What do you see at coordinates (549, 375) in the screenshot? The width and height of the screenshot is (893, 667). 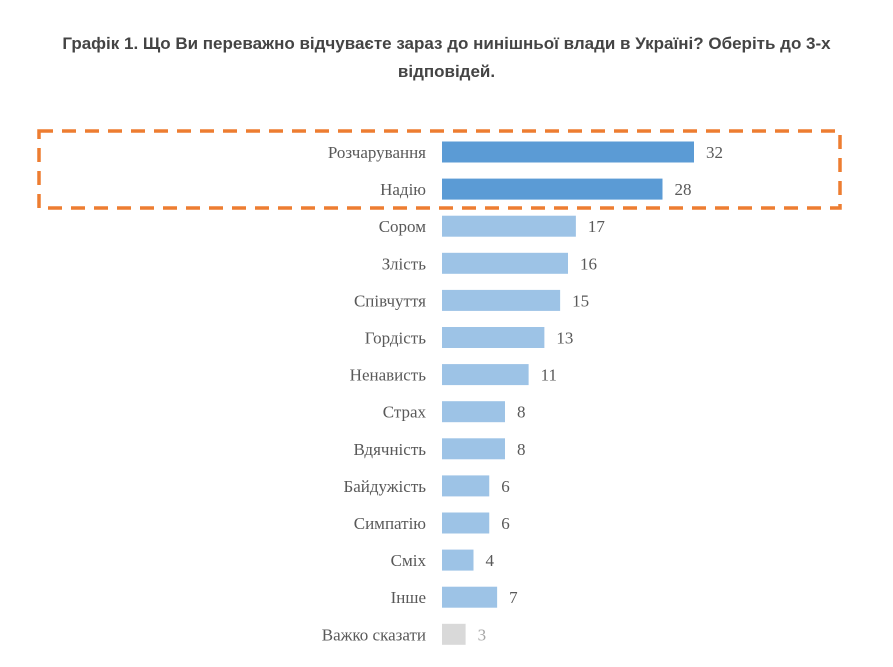 I see `data-label: 11` at bounding box center [549, 375].